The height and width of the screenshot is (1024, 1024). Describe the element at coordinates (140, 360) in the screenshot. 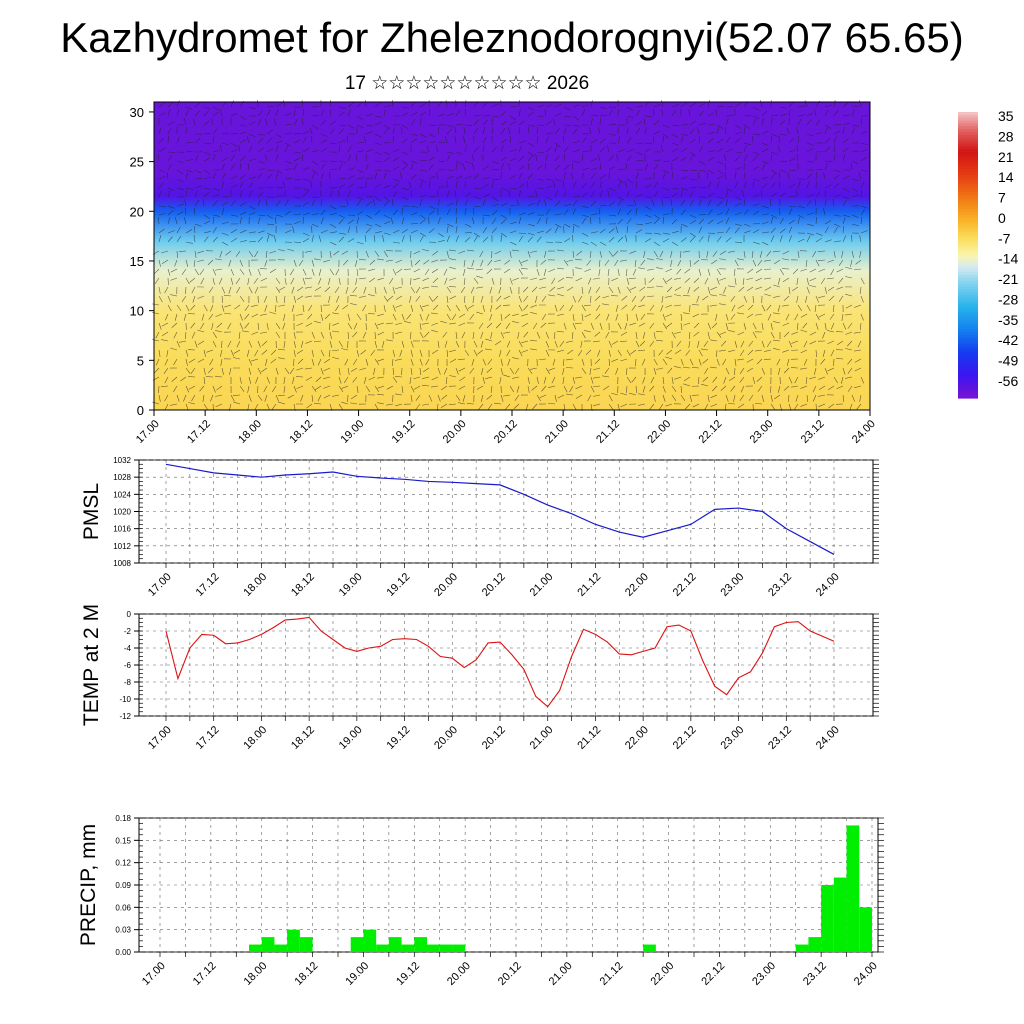

I see `heatmap-y-tick-label: 5` at that location.